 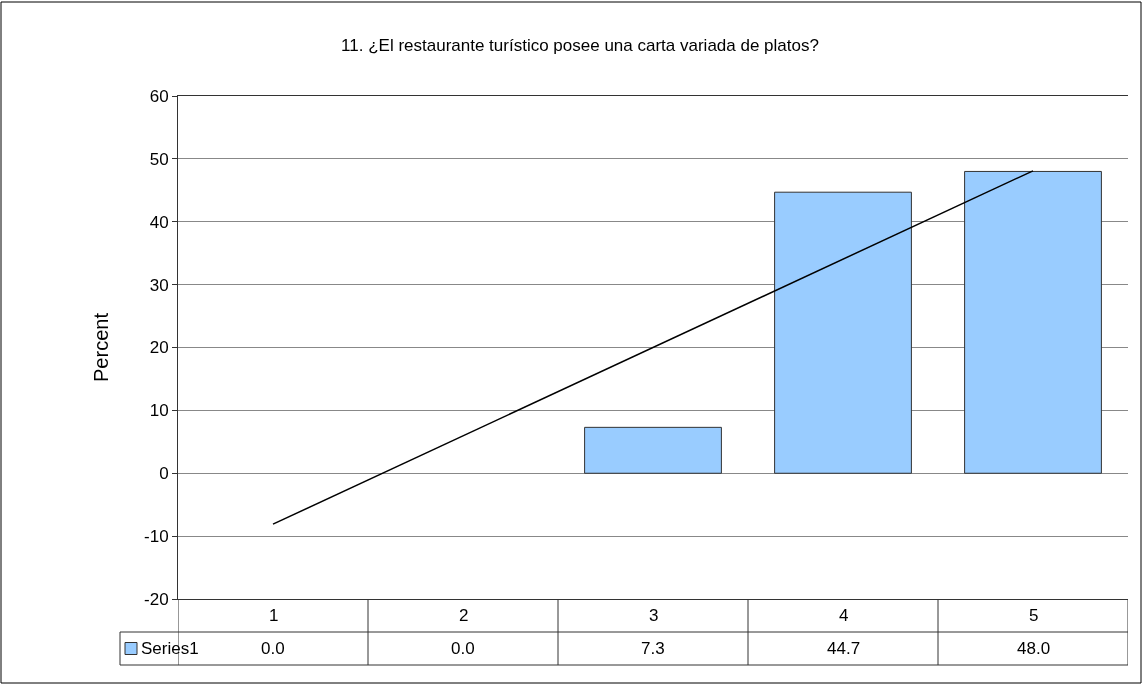 What do you see at coordinates (274, 615) in the screenshot?
I see `x-tick-label: 1` at bounding box center [274, 615].